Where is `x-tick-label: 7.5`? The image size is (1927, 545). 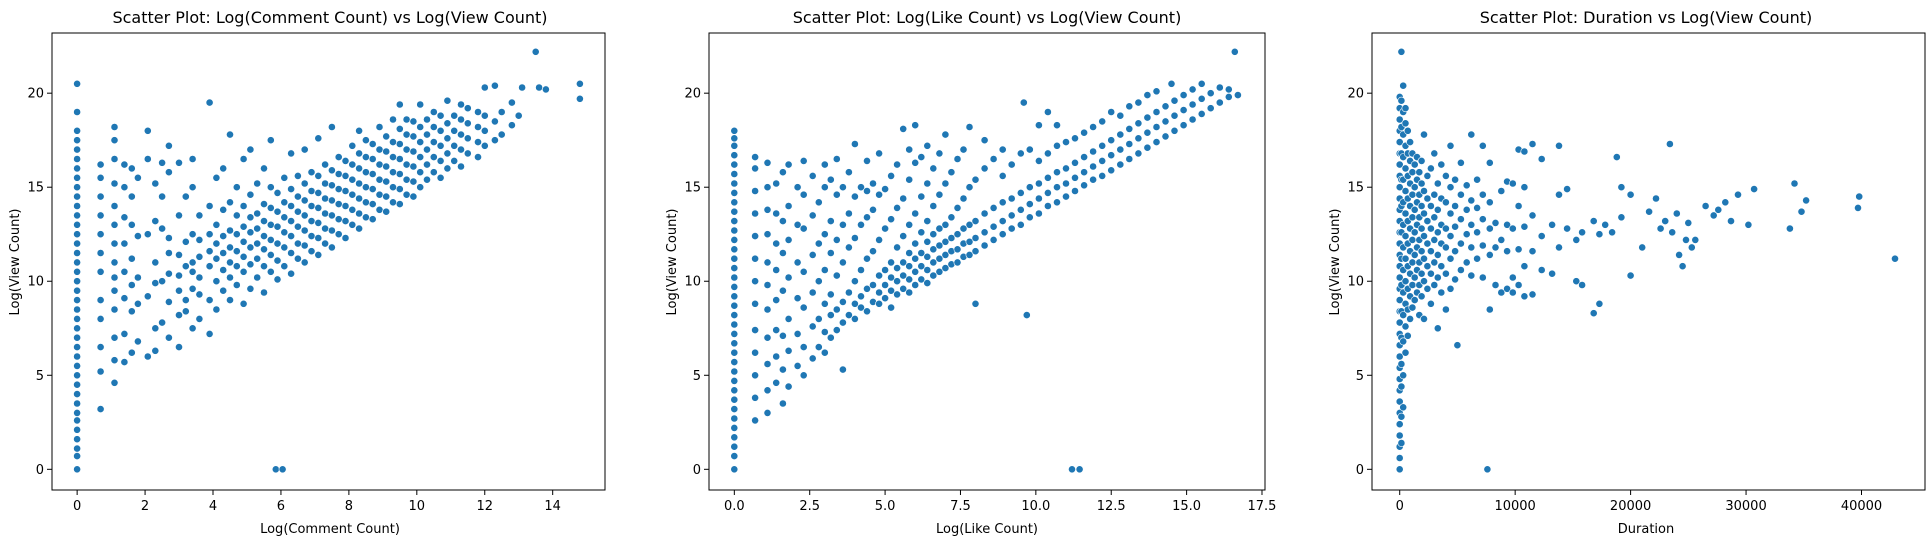
x-tick-label: 7.5 is located at coordinates (960, 506).